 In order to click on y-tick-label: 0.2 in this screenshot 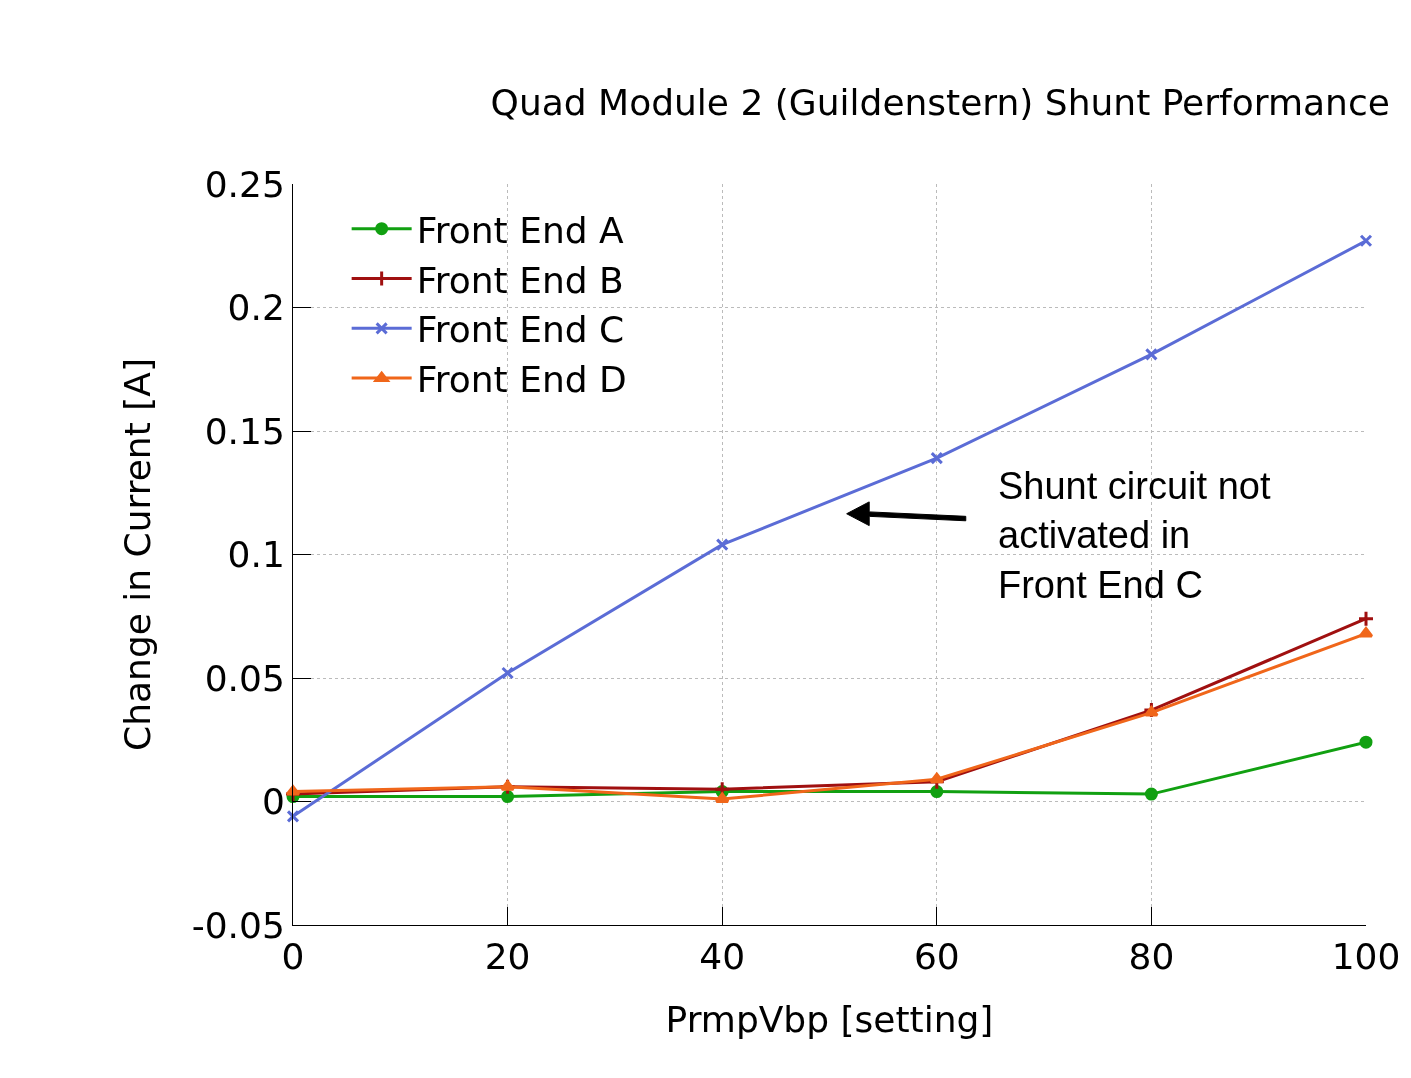, I will do `click(256, 308)`.